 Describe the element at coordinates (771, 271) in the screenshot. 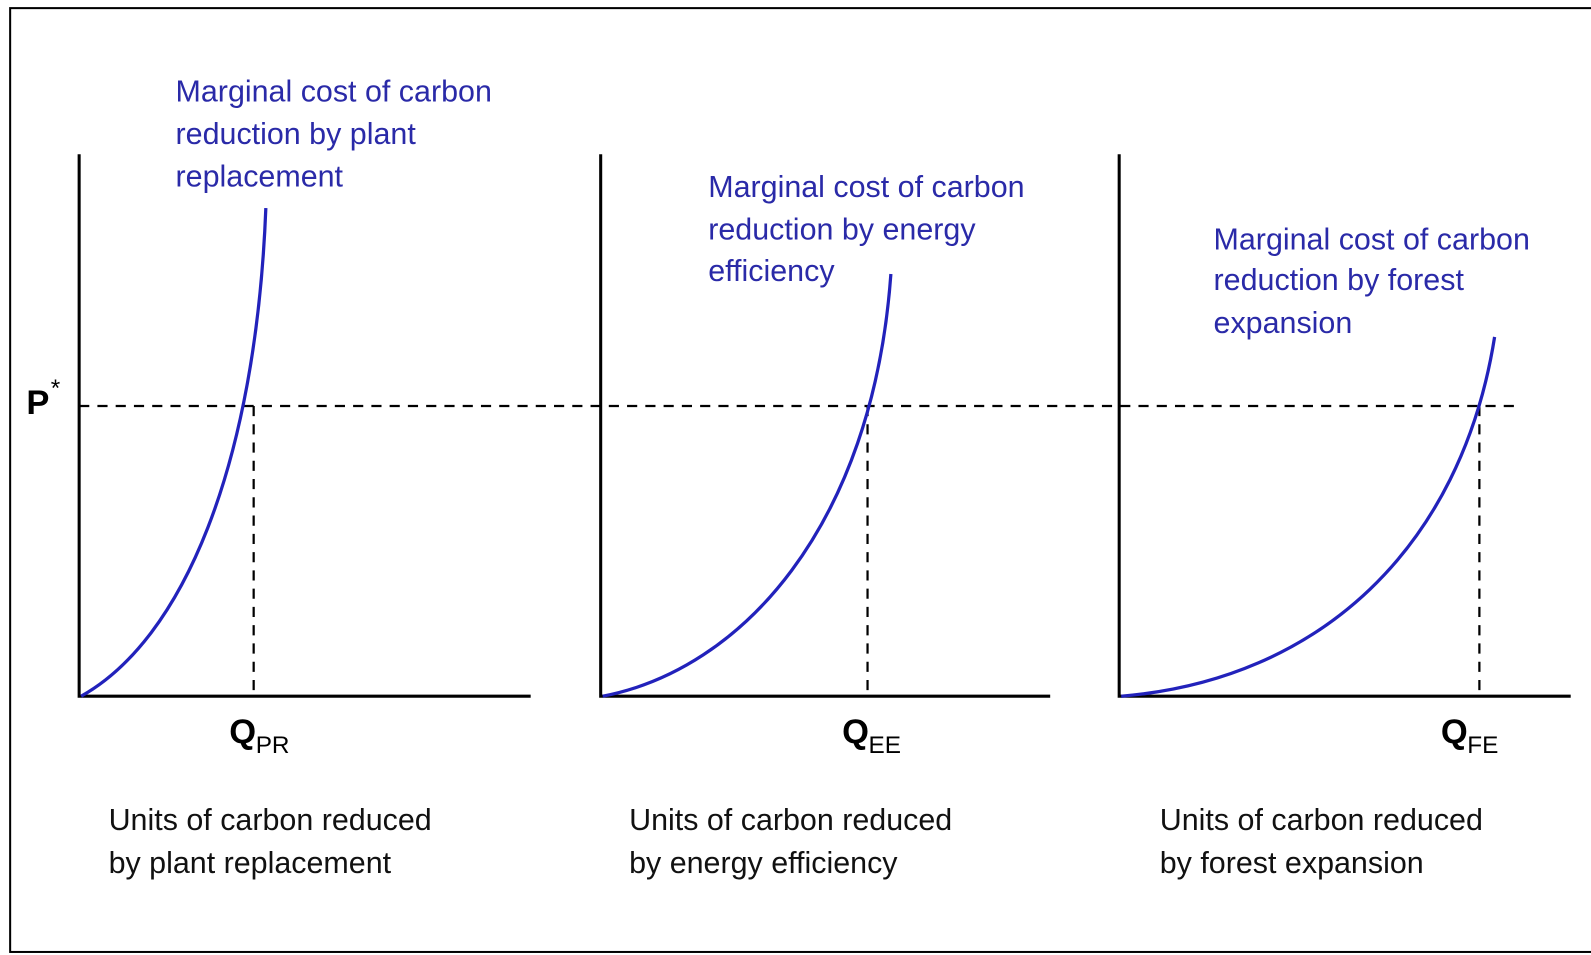

I see `curve-label: efficiency` at that location.